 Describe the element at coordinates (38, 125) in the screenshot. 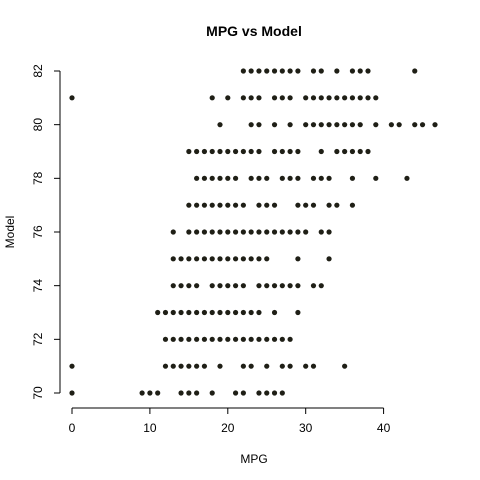

I see `y-tick-label: 80` at that location.